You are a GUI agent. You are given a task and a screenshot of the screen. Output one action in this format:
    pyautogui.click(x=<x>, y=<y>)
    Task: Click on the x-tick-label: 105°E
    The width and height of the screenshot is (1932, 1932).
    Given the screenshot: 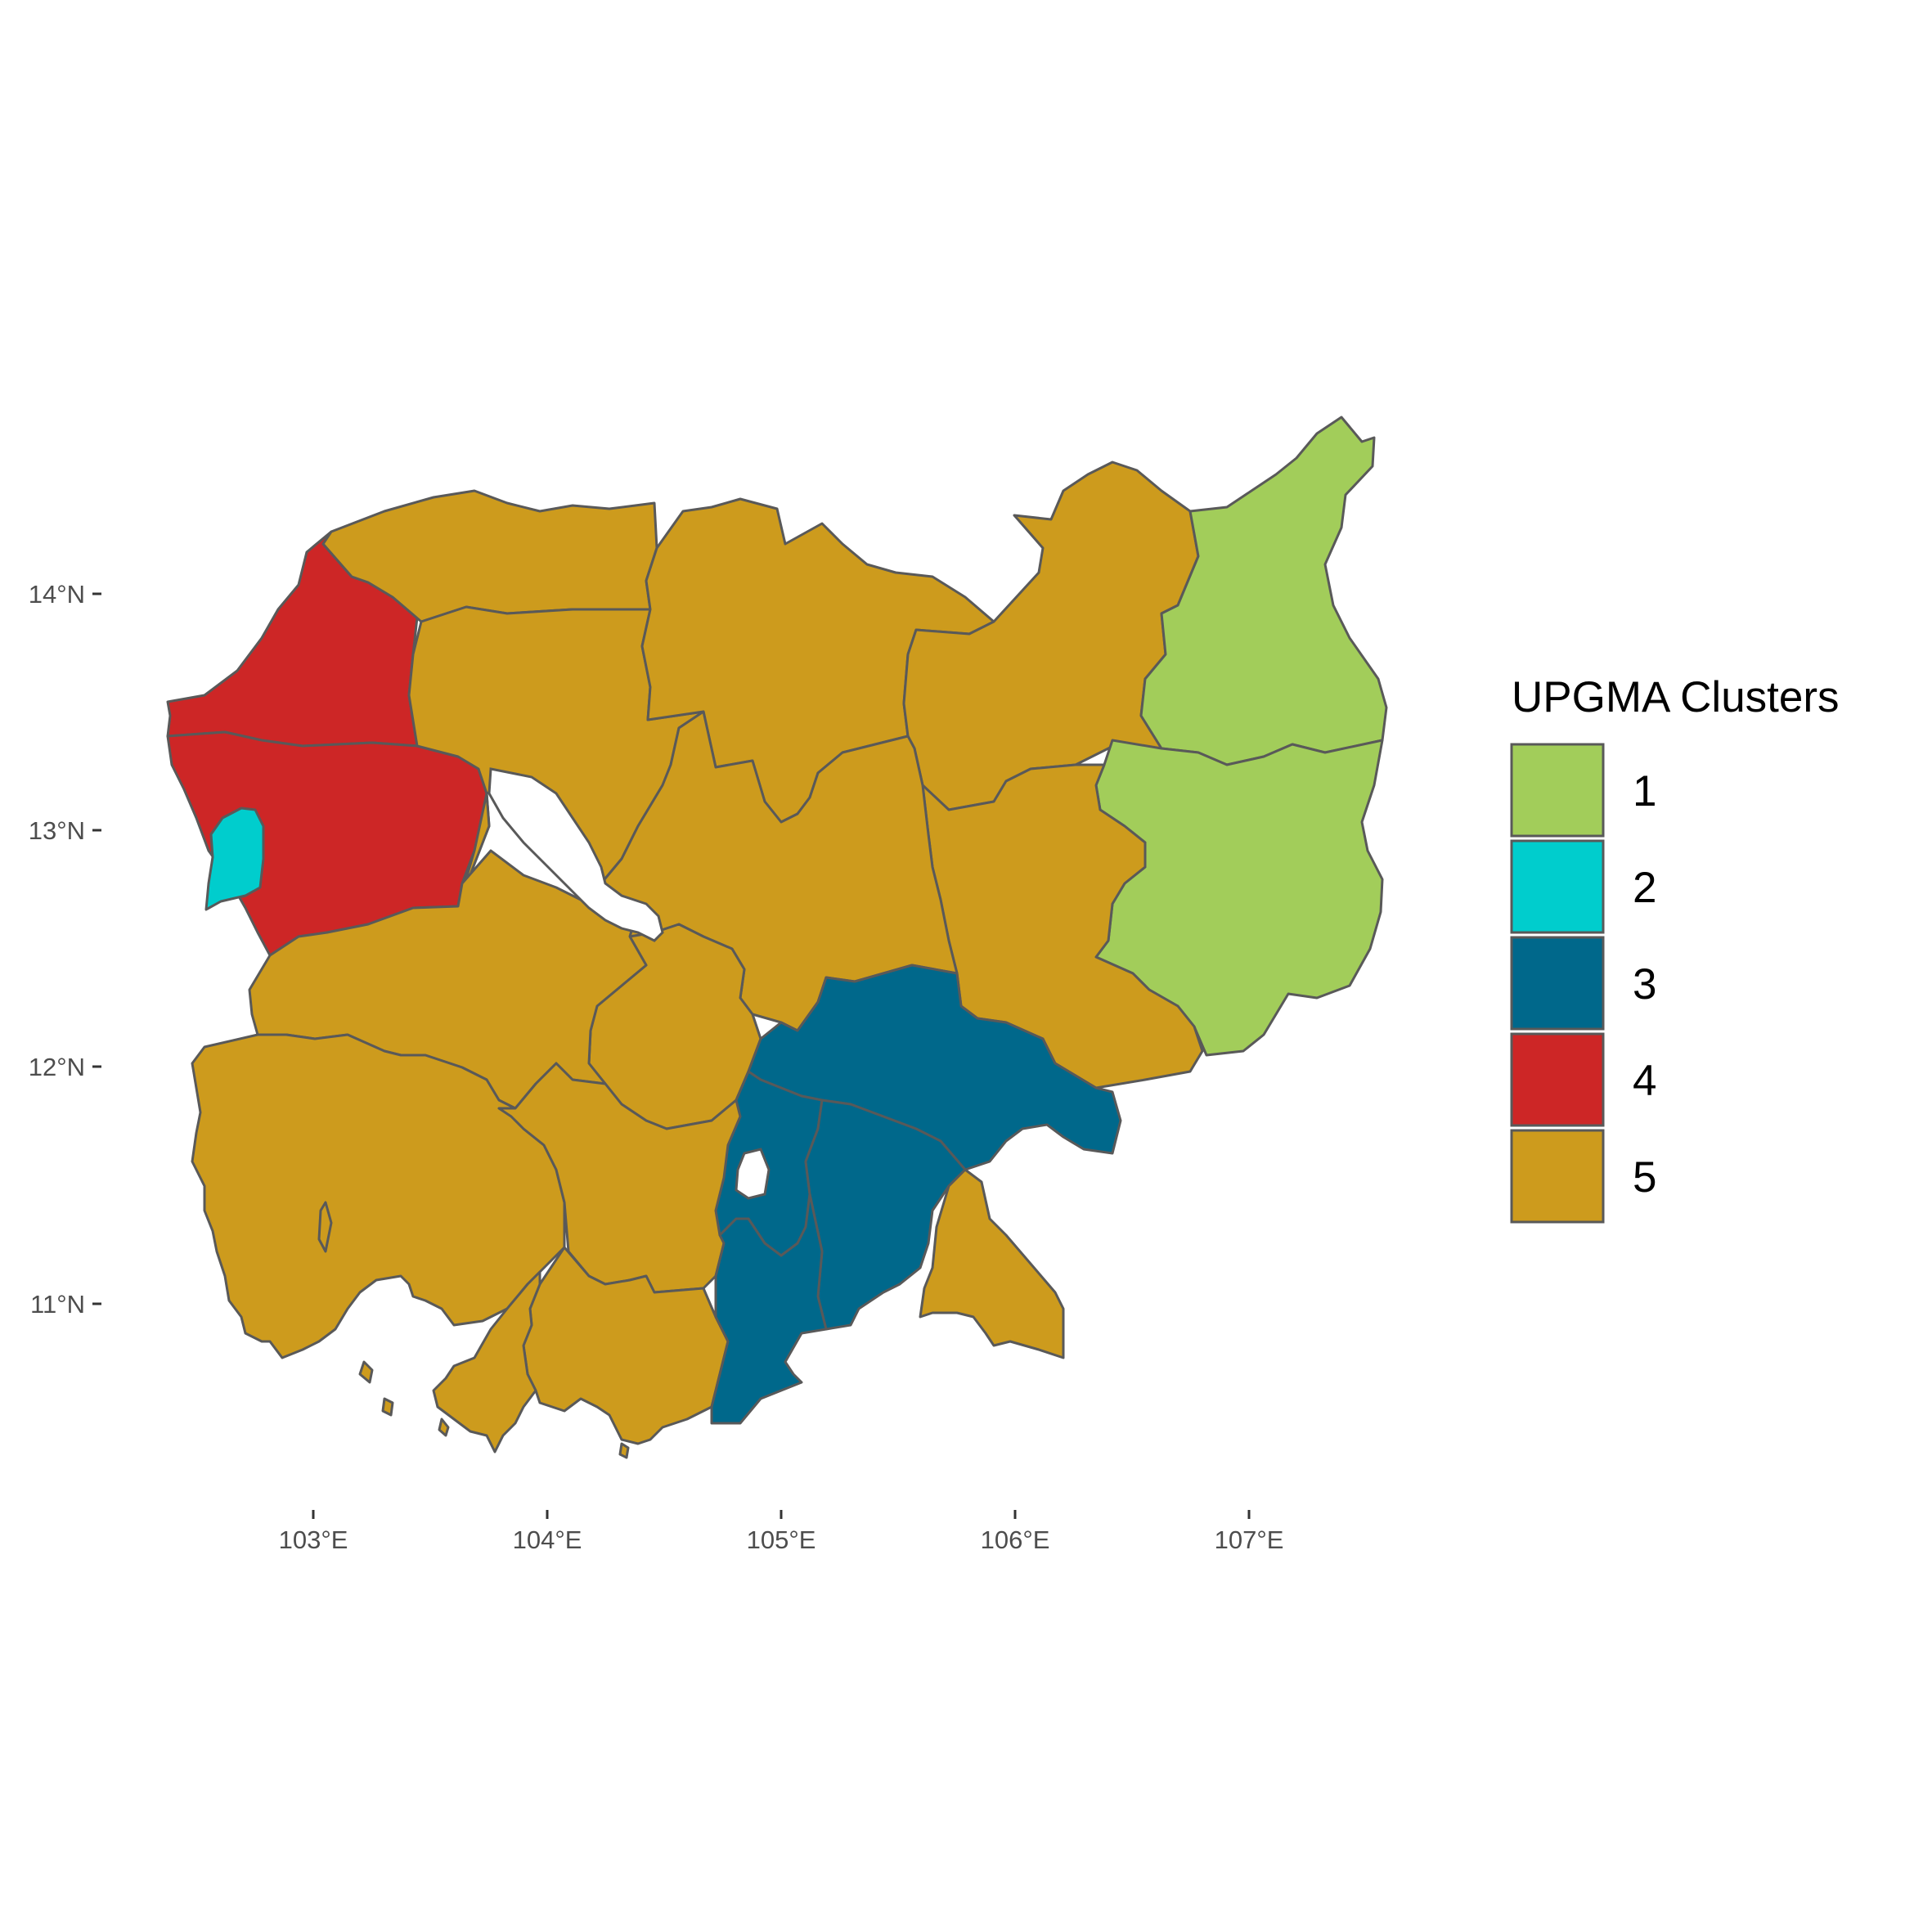 What is the action you would take?
    pyautogui.click(x=781, y=1540)
    